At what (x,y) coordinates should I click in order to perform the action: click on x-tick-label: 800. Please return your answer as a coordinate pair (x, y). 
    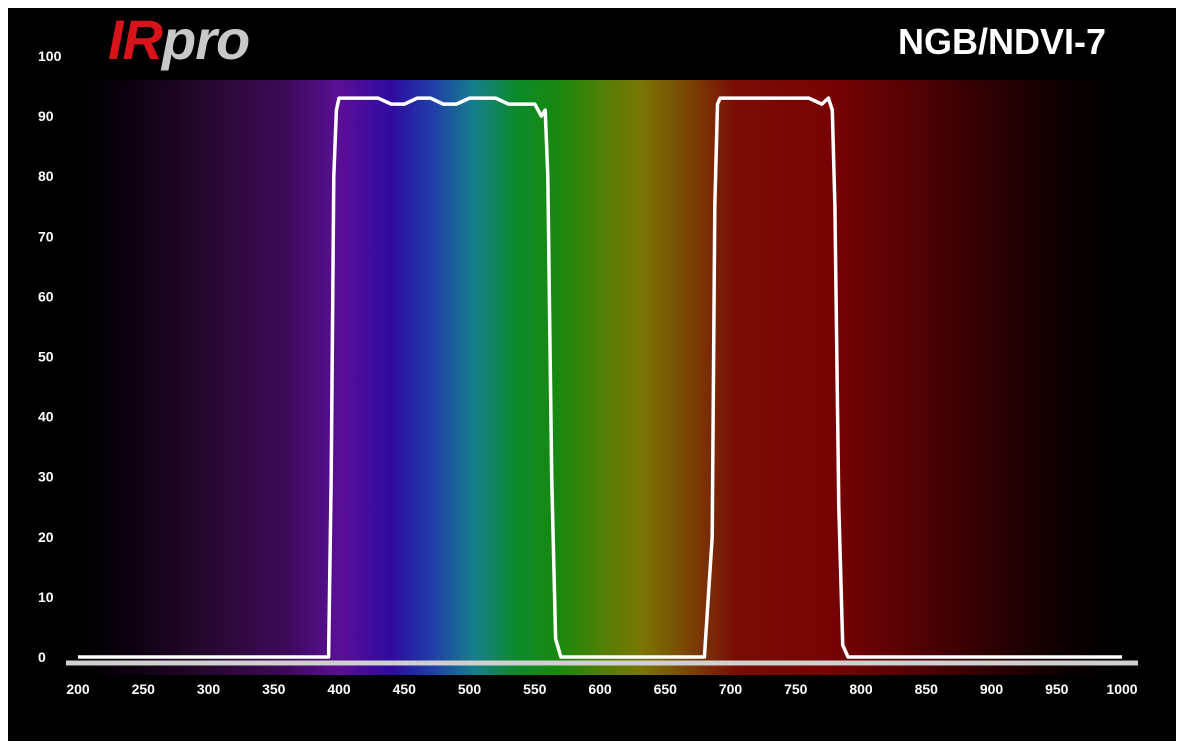
    Looking at the image, I should click on (861, 689).